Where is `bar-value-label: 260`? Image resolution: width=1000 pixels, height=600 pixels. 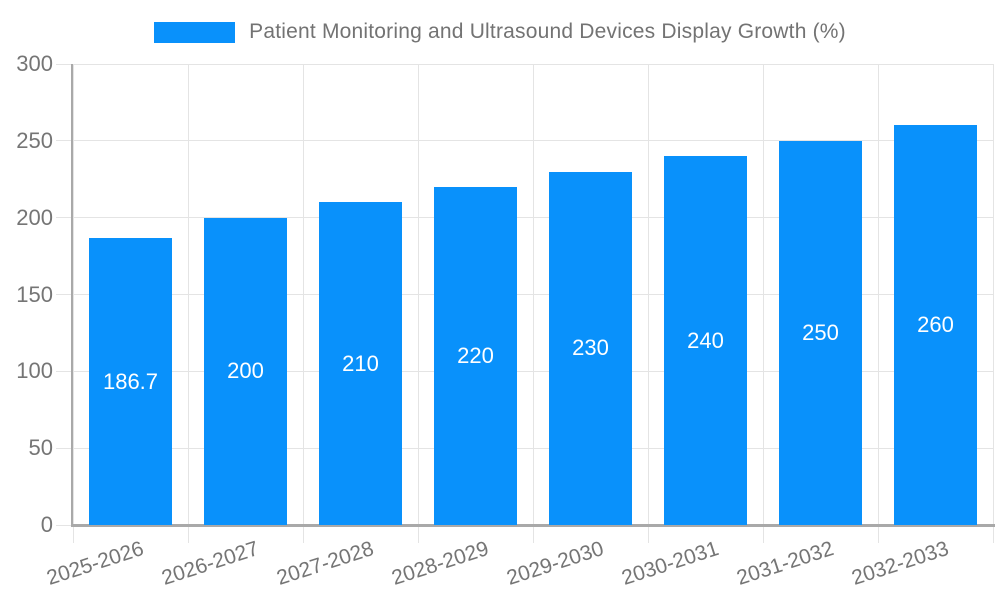
bar-value-label: 260 is located at coordinates (935, 325).